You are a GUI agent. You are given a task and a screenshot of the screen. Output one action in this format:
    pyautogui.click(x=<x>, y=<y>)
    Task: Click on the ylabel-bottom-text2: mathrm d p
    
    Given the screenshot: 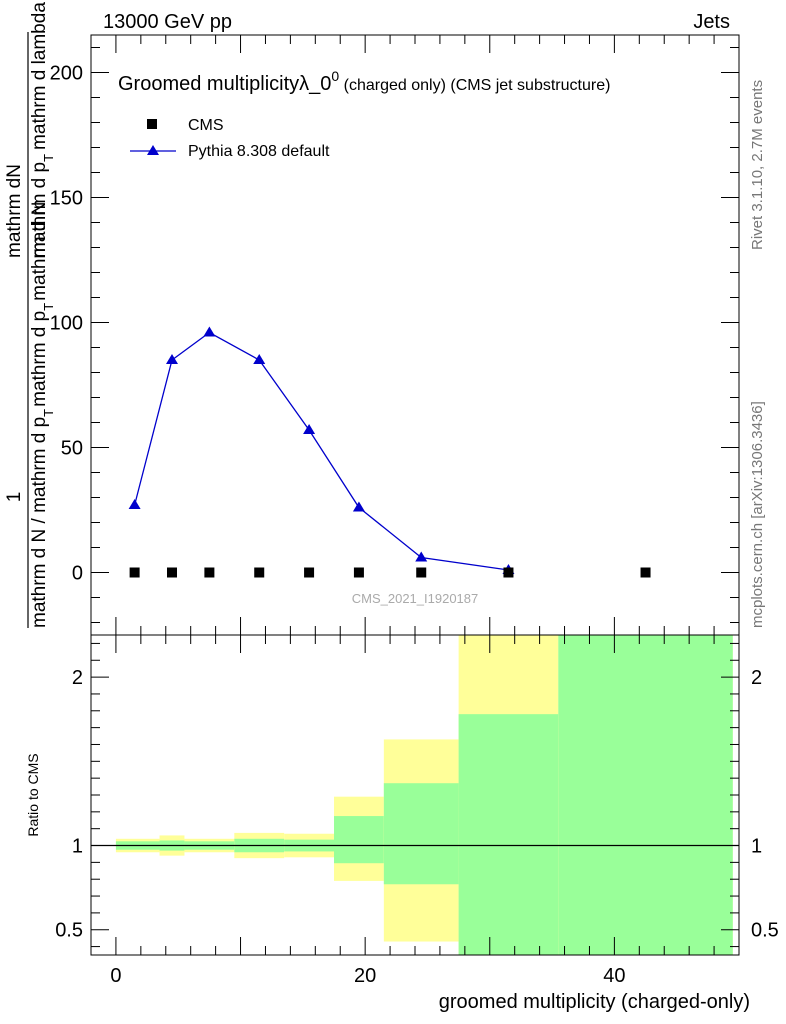 What is the action you would take?
    pyautogui.click(x=39, y=359)
    